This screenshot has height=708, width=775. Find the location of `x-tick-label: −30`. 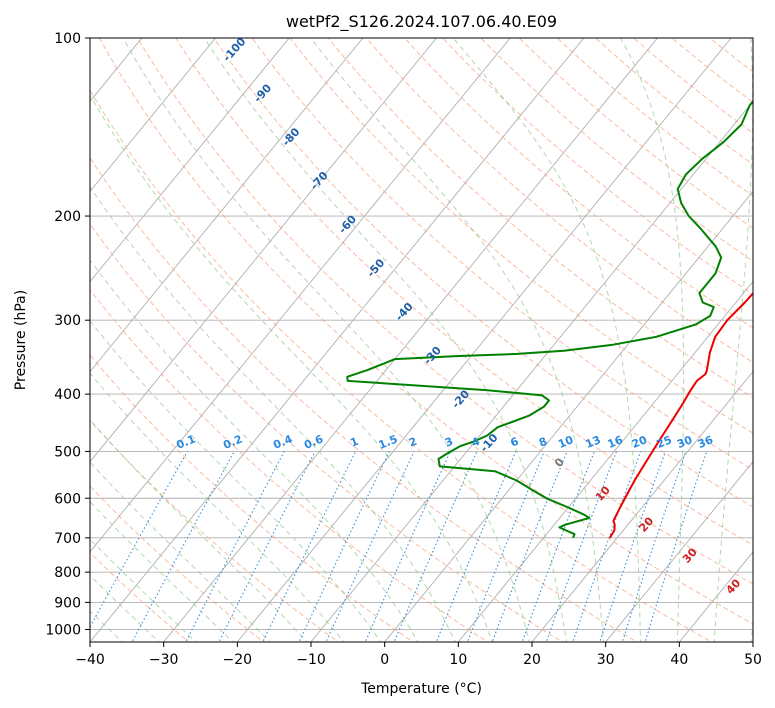

x-tick-label: −30 is located at coordinates (164, 660).